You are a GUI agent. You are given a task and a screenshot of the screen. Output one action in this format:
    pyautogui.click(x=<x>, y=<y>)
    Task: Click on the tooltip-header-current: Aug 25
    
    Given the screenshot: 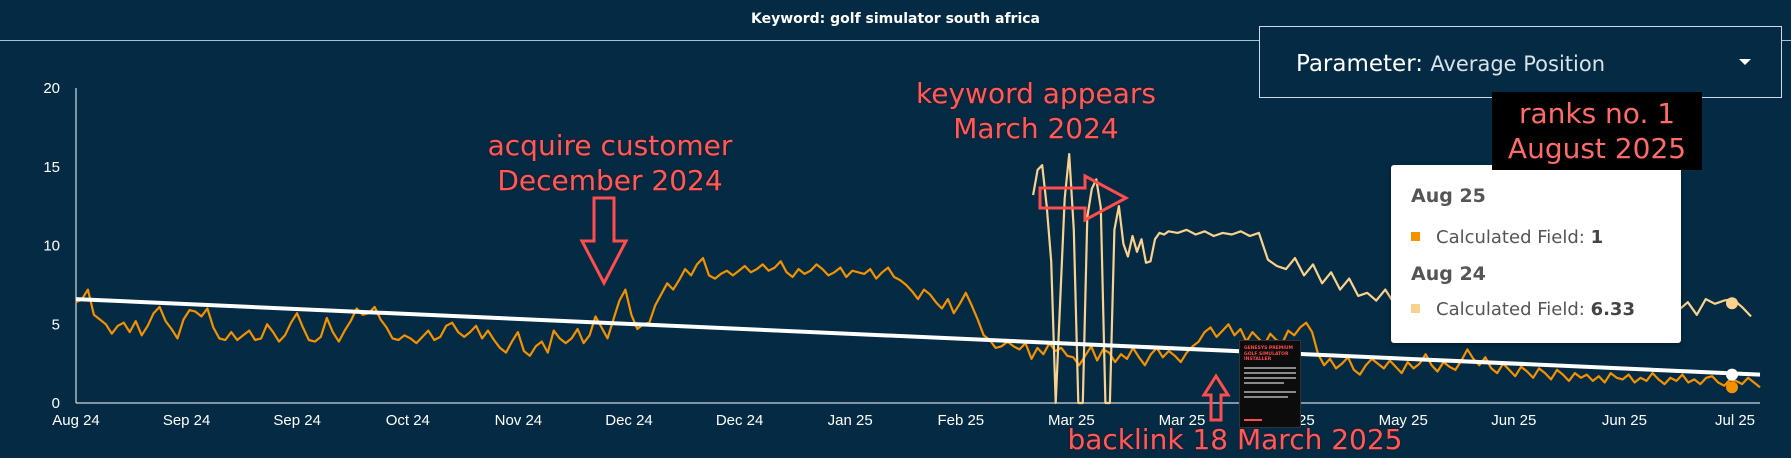 What is the action you would take?
    pyautogui.click(x=1448, y=196)
    